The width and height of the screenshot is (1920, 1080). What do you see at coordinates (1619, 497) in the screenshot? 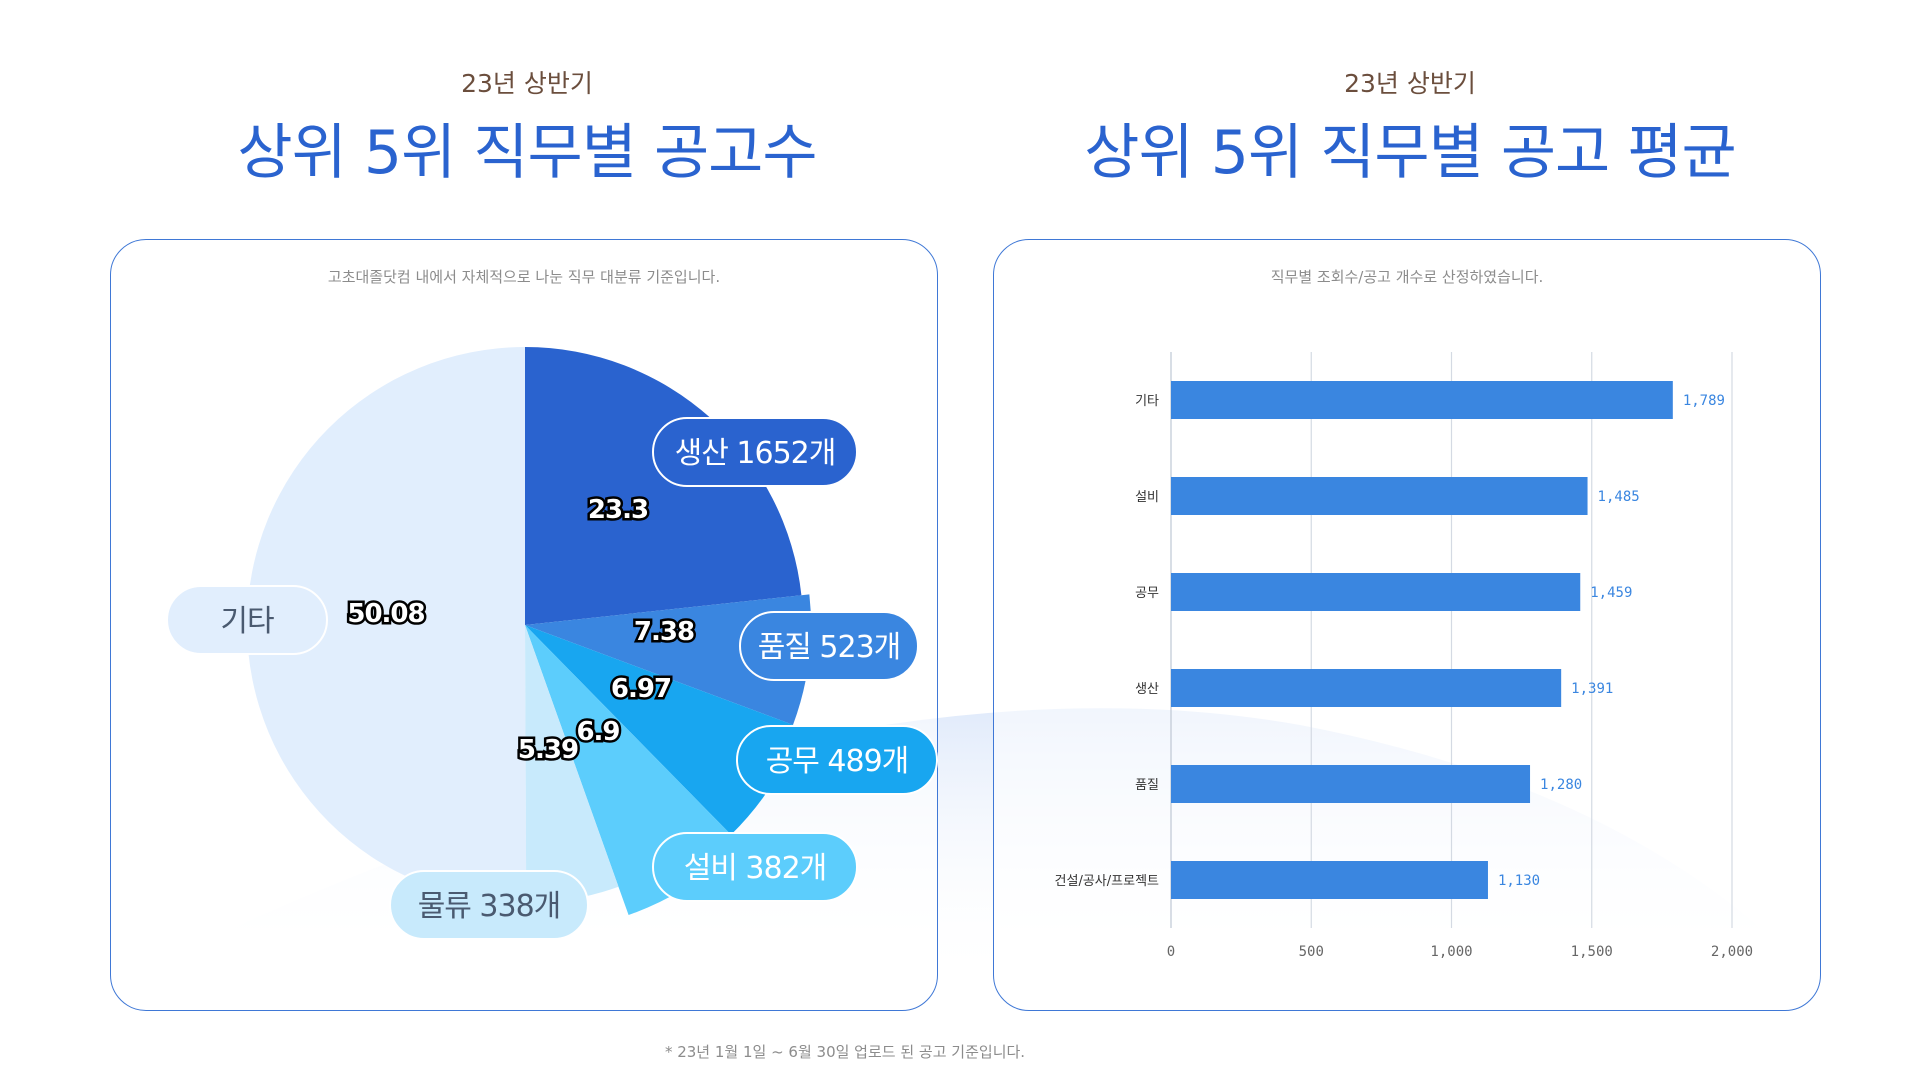
I see `bar-value-label: 1,485` at bounding box center [1619, 497].